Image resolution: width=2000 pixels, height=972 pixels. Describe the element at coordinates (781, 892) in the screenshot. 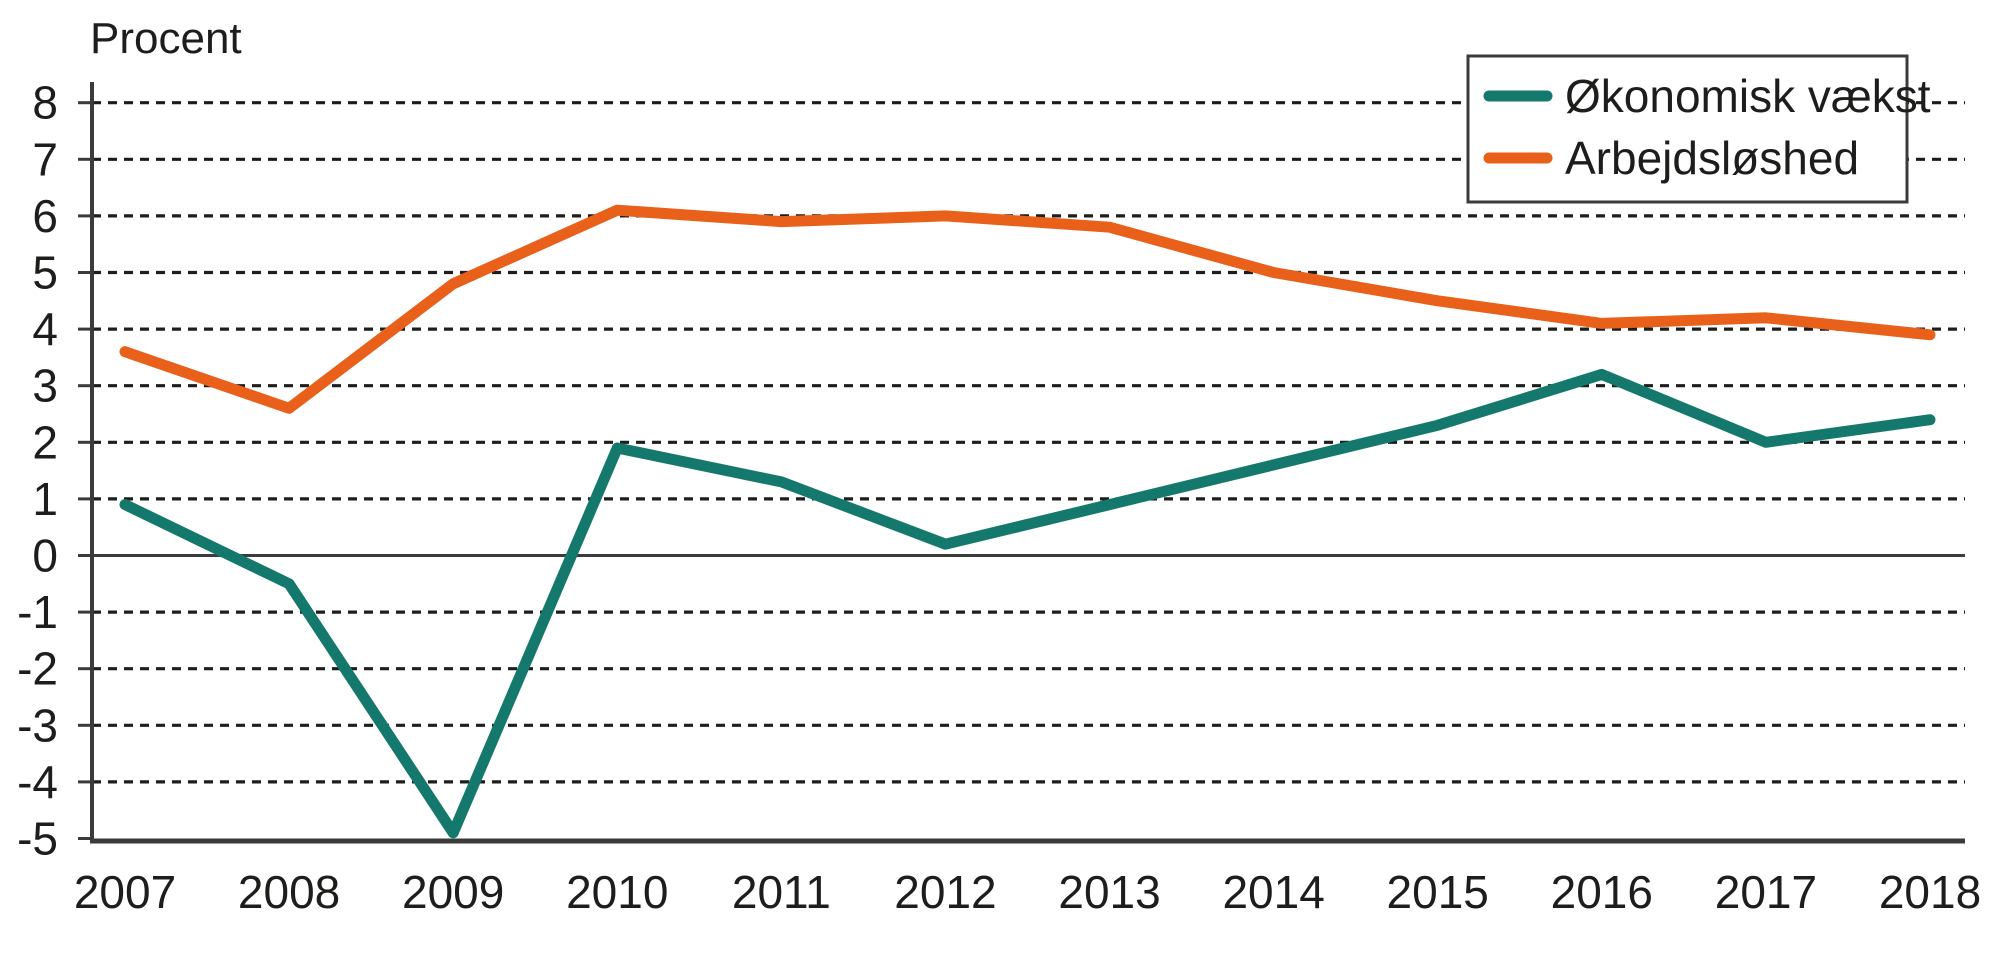

I see `x-tick-label: 2011` at that location.